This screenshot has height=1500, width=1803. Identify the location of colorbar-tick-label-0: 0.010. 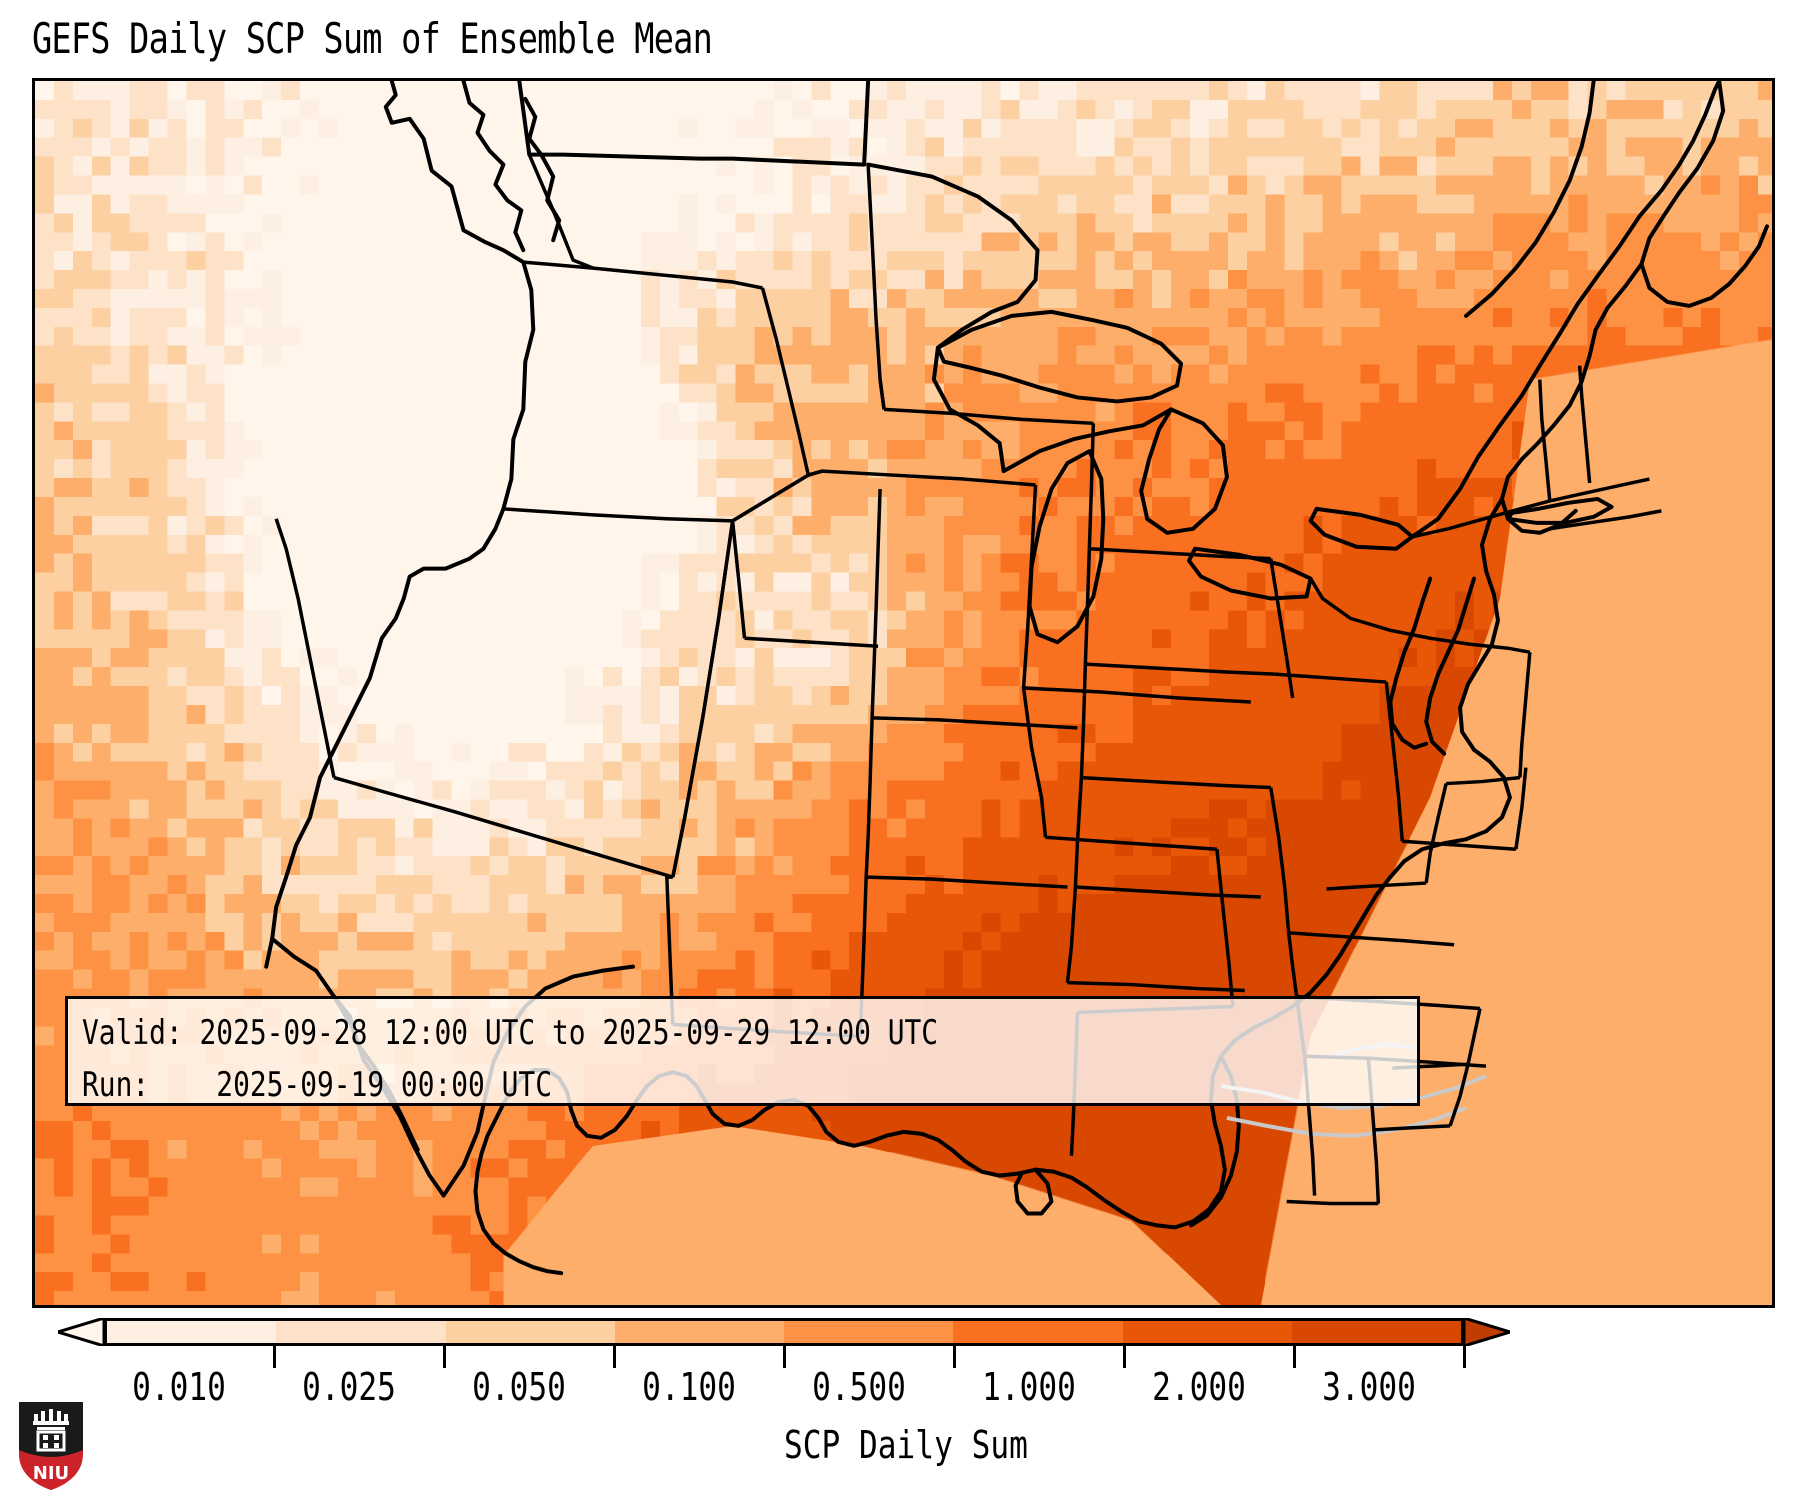
(179, 1387).